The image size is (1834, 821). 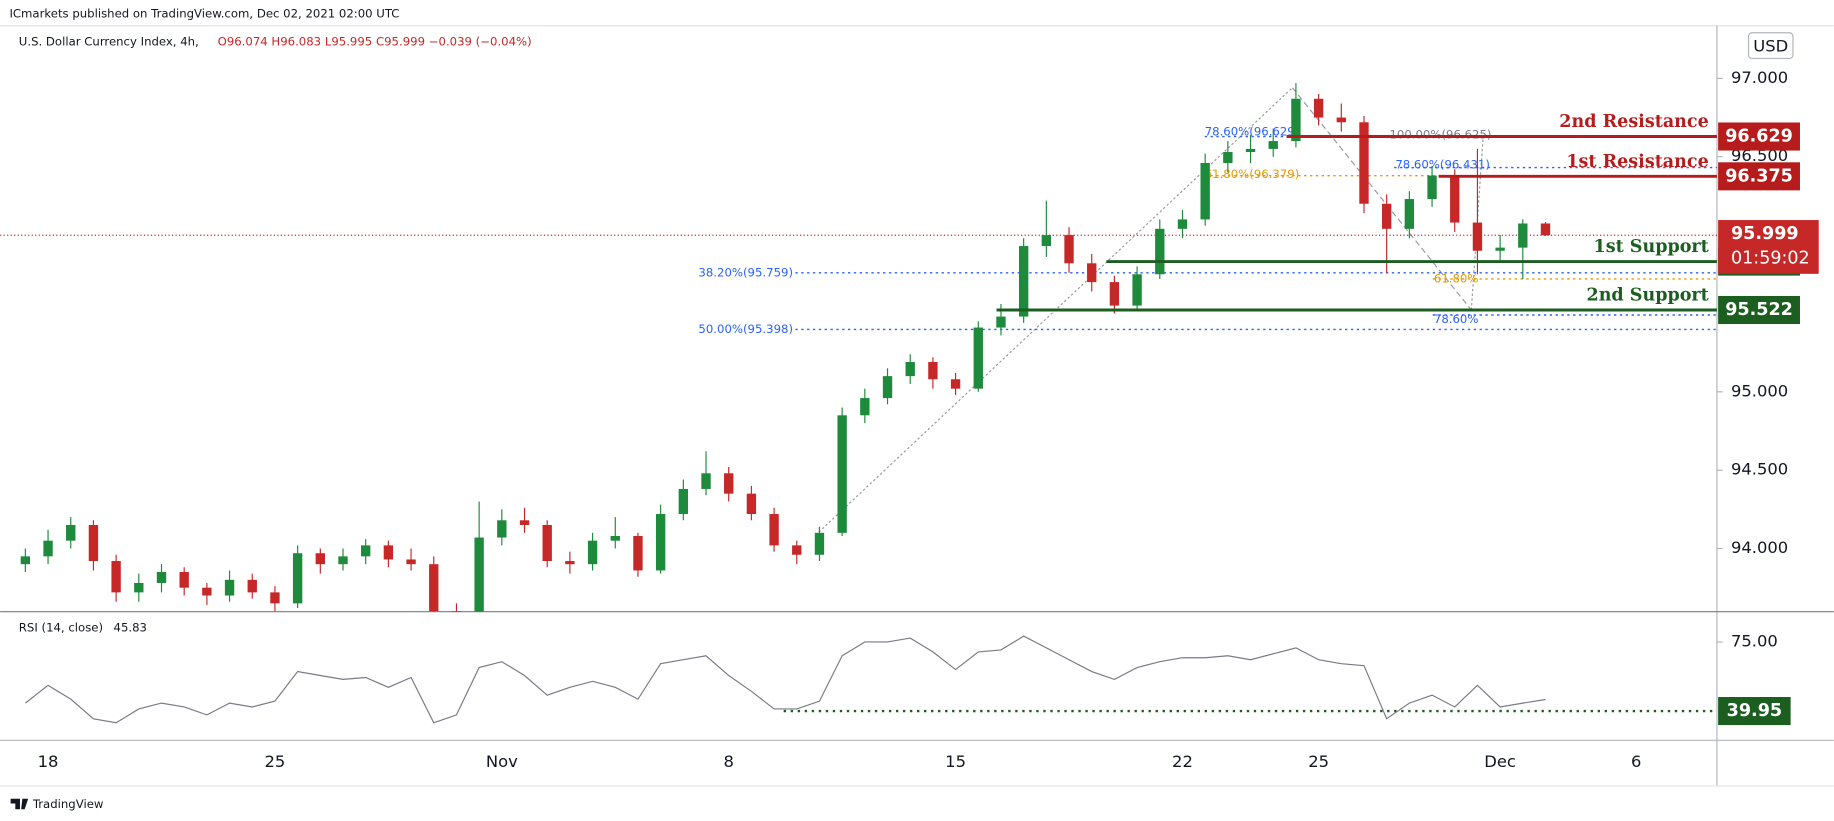 What do you see at coordinates (1765, 234) in the screenshot?
I see `last-price: 95.999` at bounding box center [1765, 234].